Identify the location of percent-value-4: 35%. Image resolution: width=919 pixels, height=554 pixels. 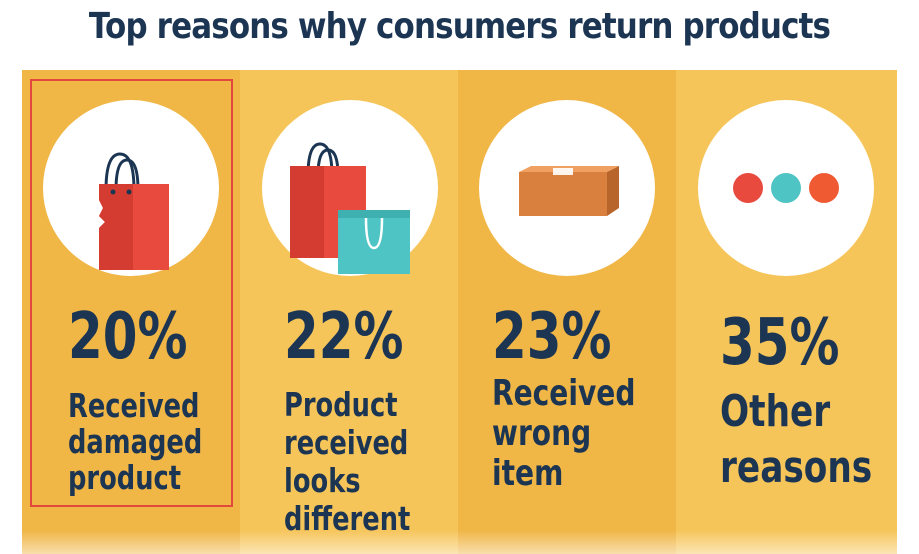
(780, 343).